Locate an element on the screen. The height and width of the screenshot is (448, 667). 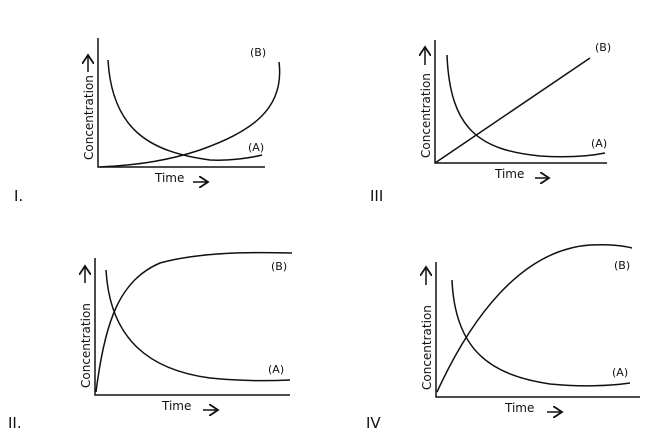
panel-number: III is located at coordinates (376, 196).